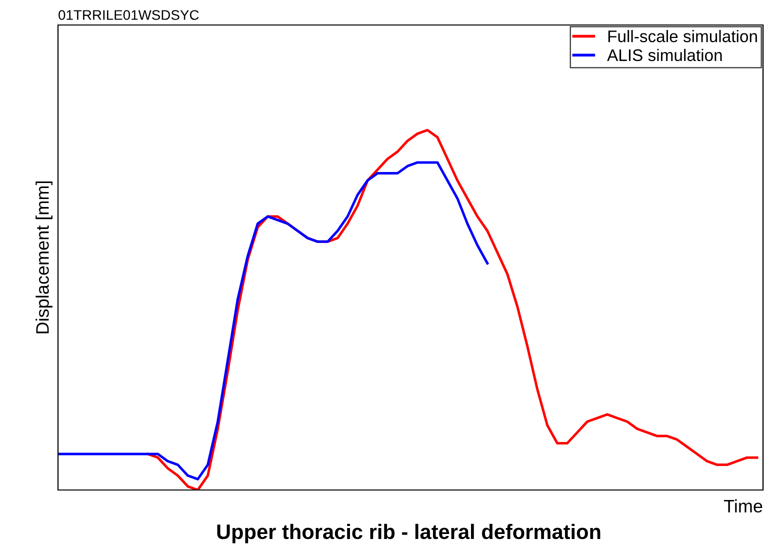 The height and width of the screenshot is (546, 764). Describe the element at coordinates (682, 36) in the screenshot. I see `legend-label: Full-scale simulation` at that location.